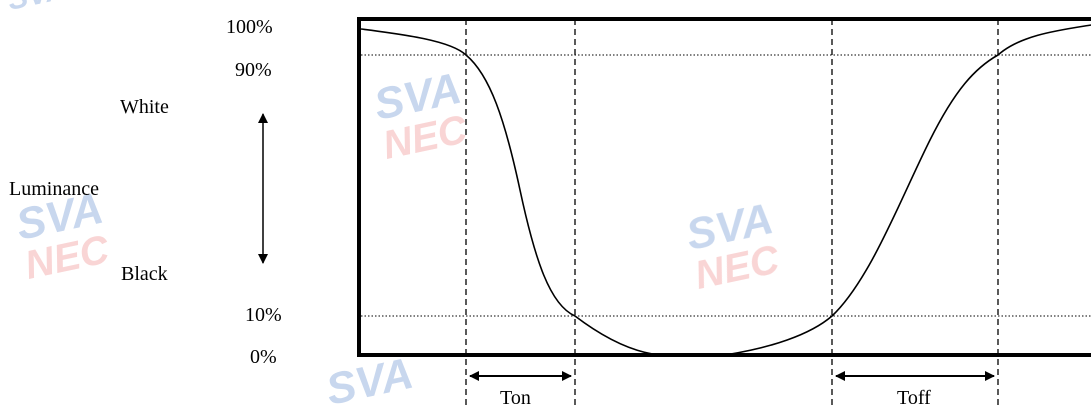 The height and width of the screenshot is (405, 1091). Describe the element at coordinates (515, 396) in the screenshot. I see `ton-label: Ton` at that location.